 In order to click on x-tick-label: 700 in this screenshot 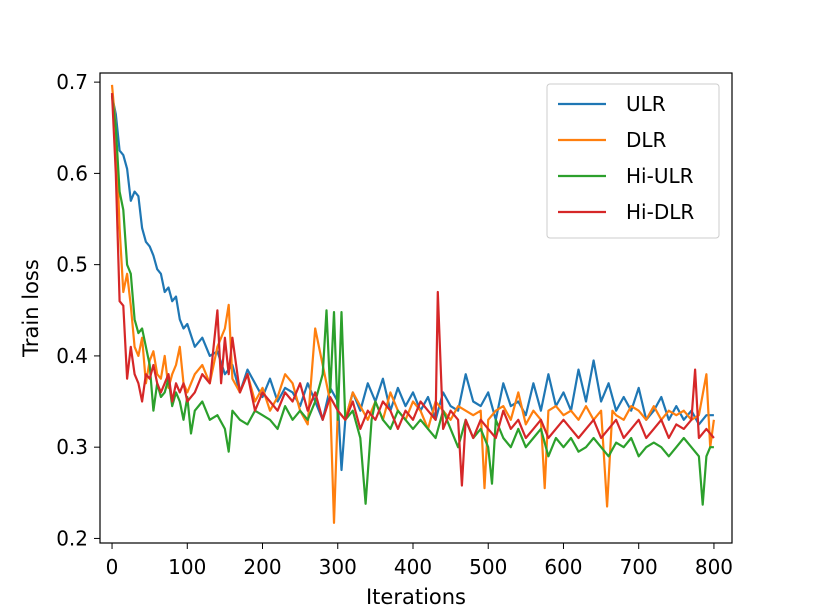, I will do `click(639, 567)`.